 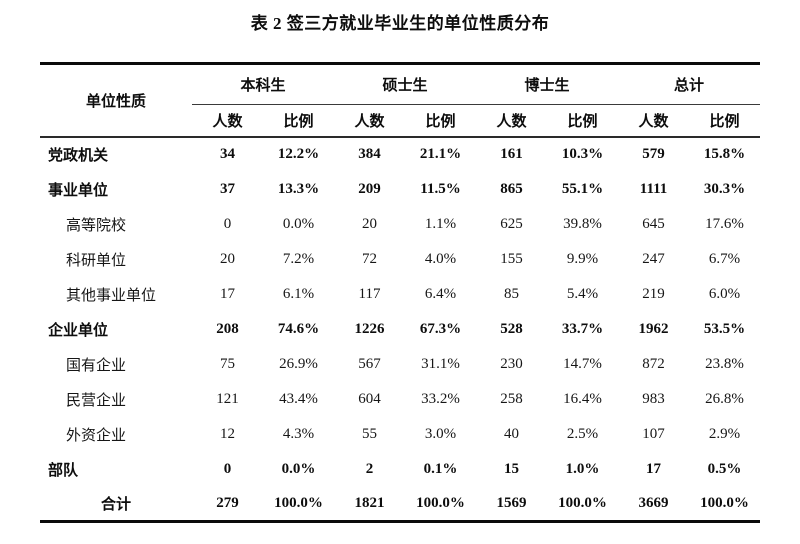 What do you see at coordinates (400, 434) in the screenshot?
I see `table-row: 外资企业 12 4.3% 55 3.0% 40 2.5% 107 2.9%` at bounding box center [400, 434].